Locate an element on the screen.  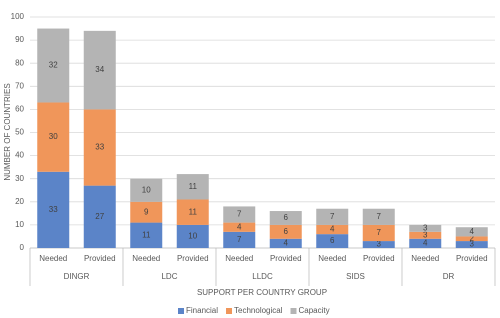
group-label: DINGR is located at coordinates (77, 276).